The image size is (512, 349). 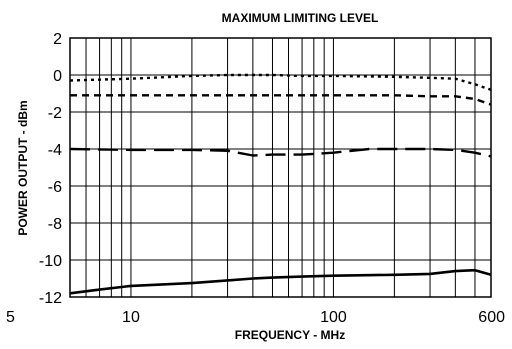 I want to click on x-tick-label: 600, so click(x=491, y=317).